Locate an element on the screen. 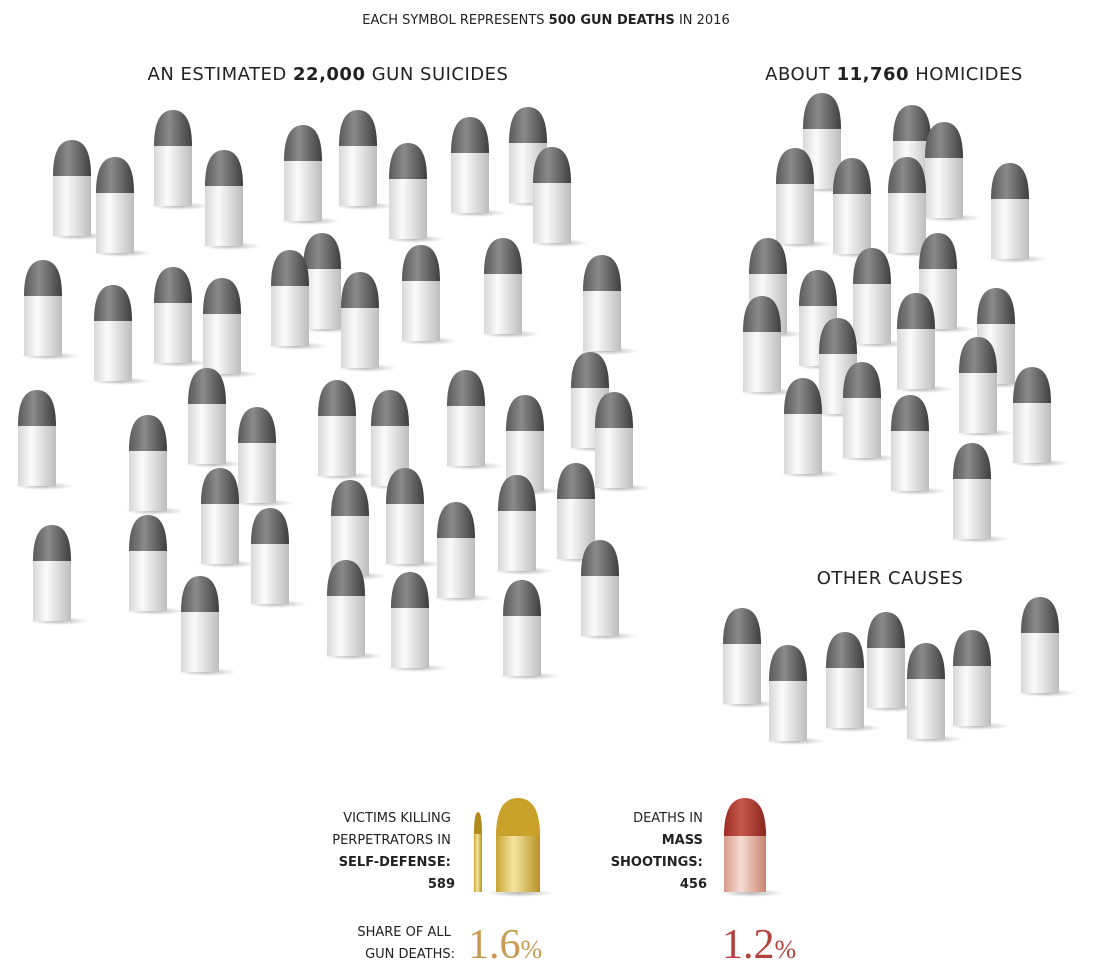 This screenshot has height=964, width=1093. label-line: VICTIMS KILLING is located at coordinates (397, 818).